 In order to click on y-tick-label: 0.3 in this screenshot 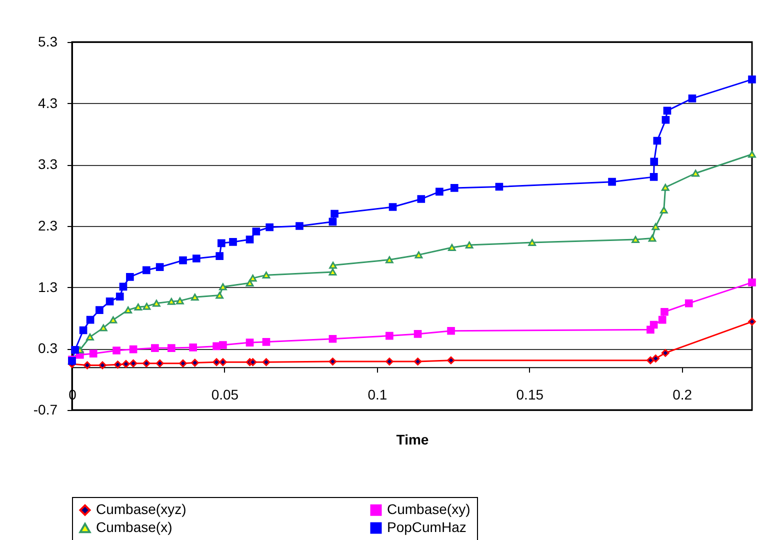, I will do `click(48, 348)`.